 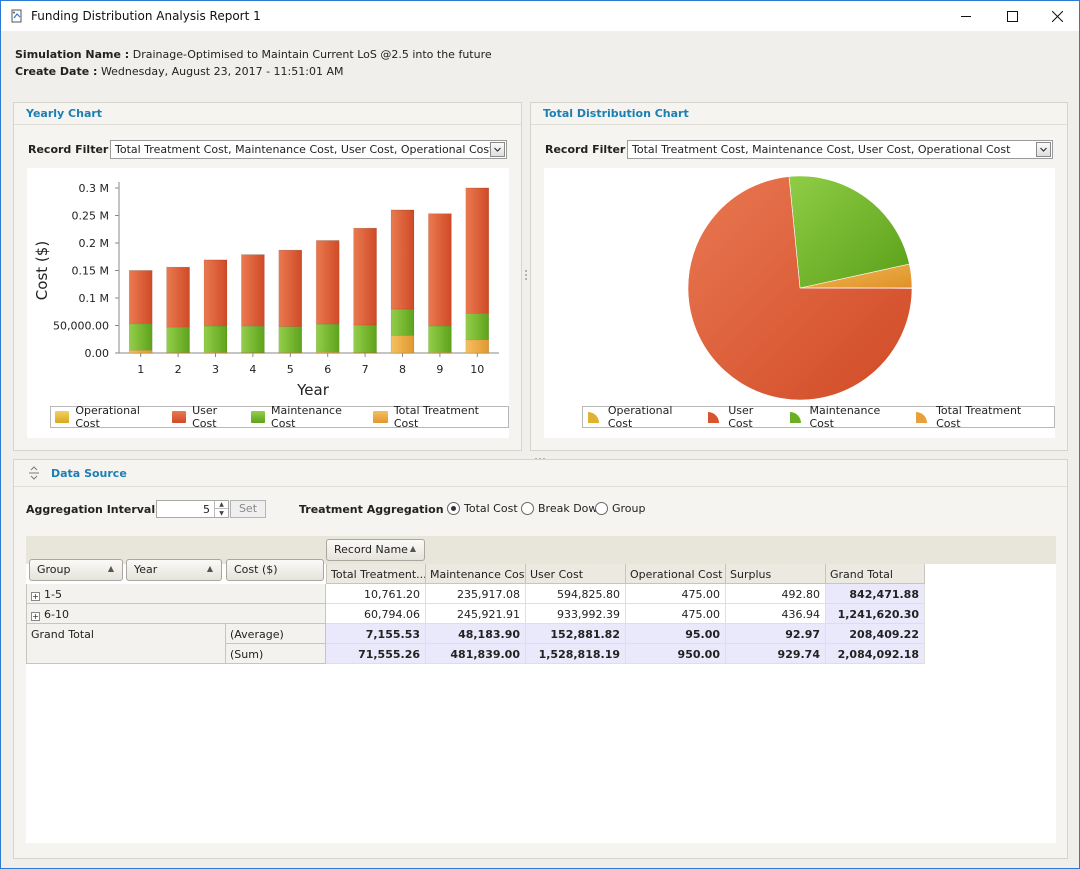 I want to click on cost-field-label: Cost ($), so click(x=256, y=569).